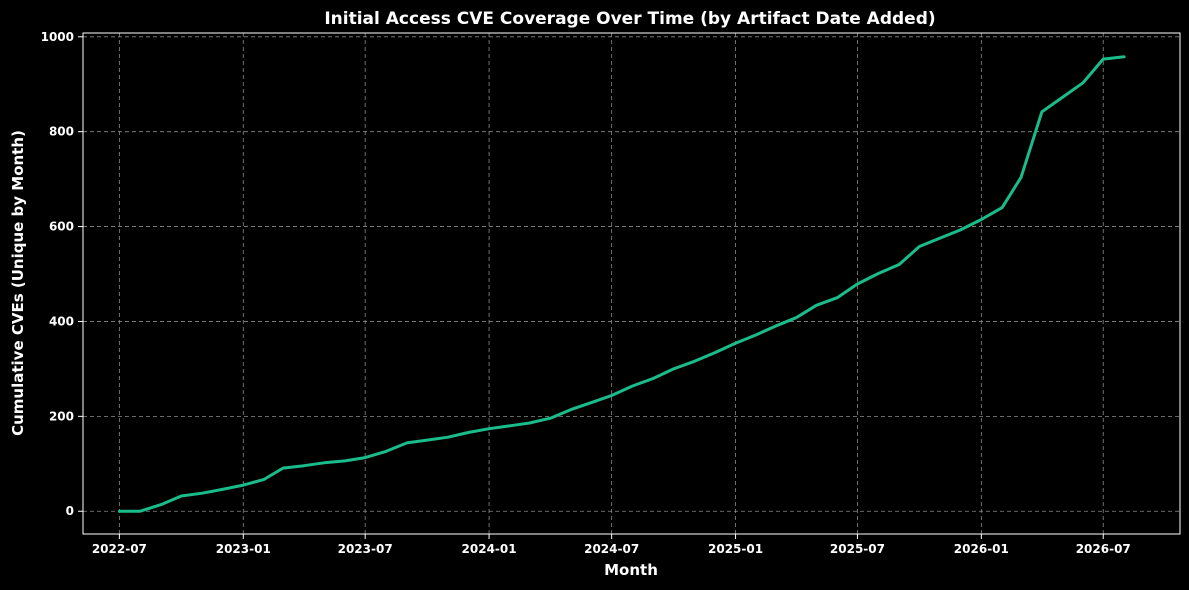 The height and width of the screenshot is (590, 1189). I want to click on y-tick-label: 800, so click(61, 132).